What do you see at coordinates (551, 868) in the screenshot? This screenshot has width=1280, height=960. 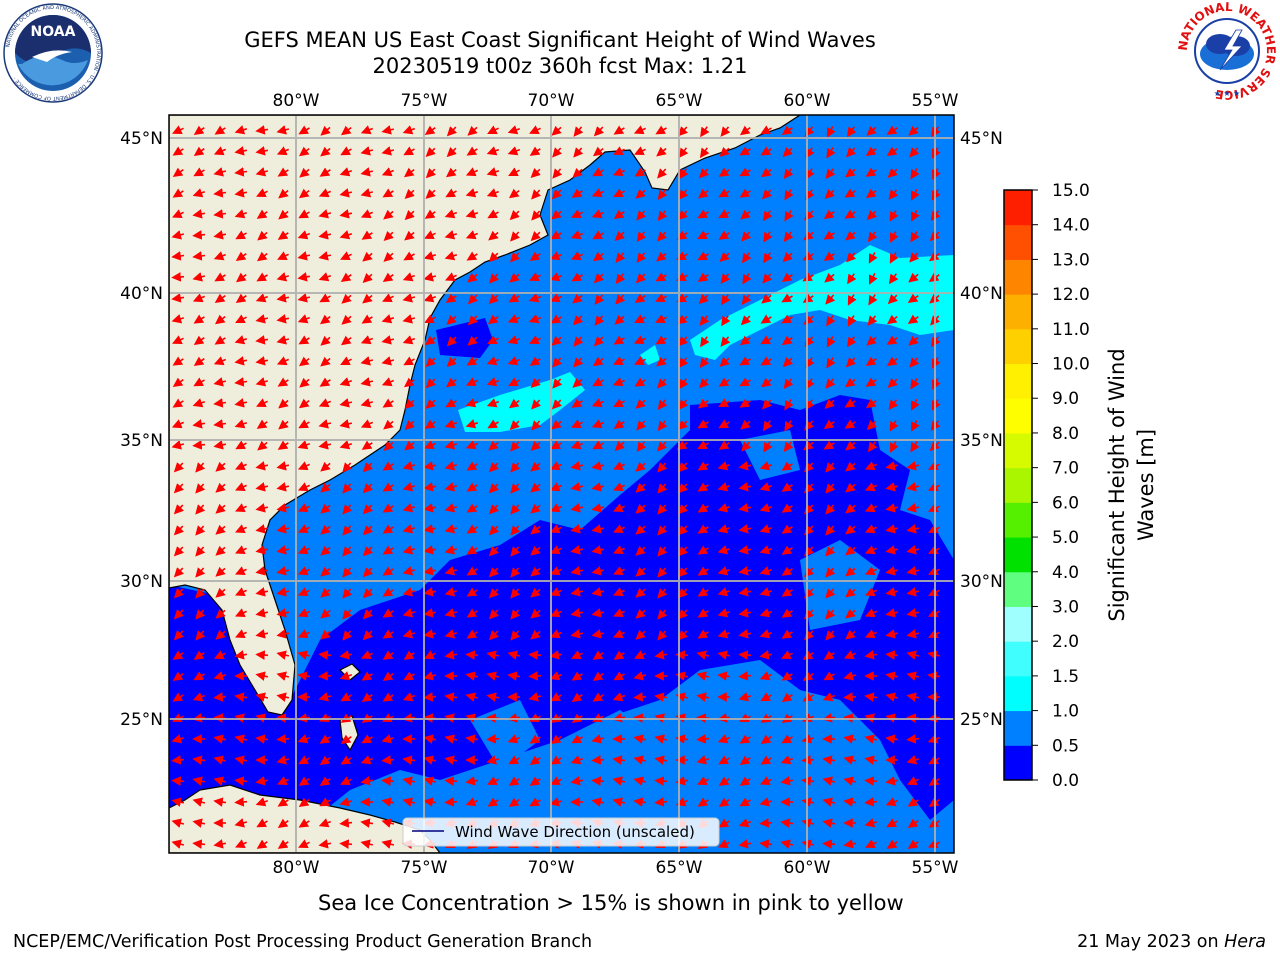 I see `lon-label: 70°W` at bounding box center [551, 868].